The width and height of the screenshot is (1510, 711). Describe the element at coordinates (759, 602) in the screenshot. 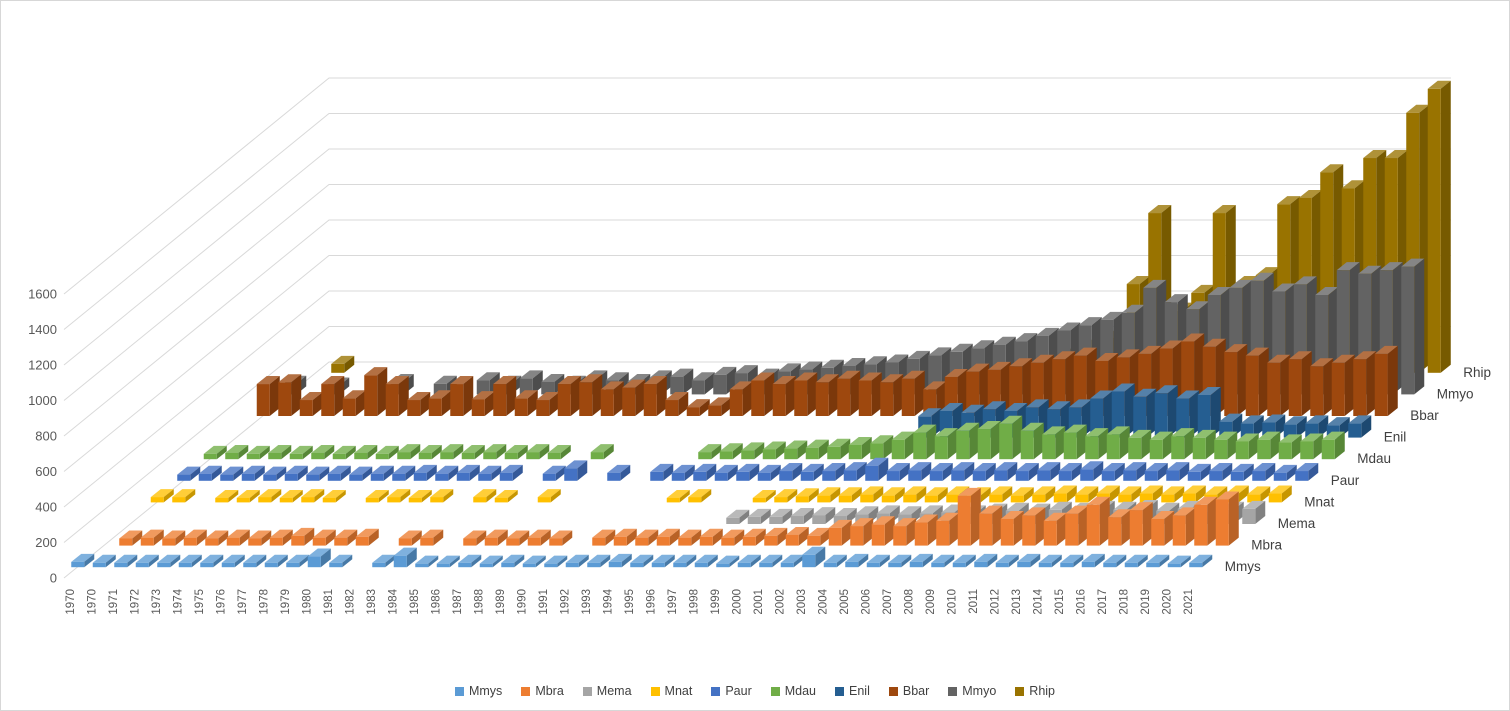

I see `x-axis-label: 2001` at that location.